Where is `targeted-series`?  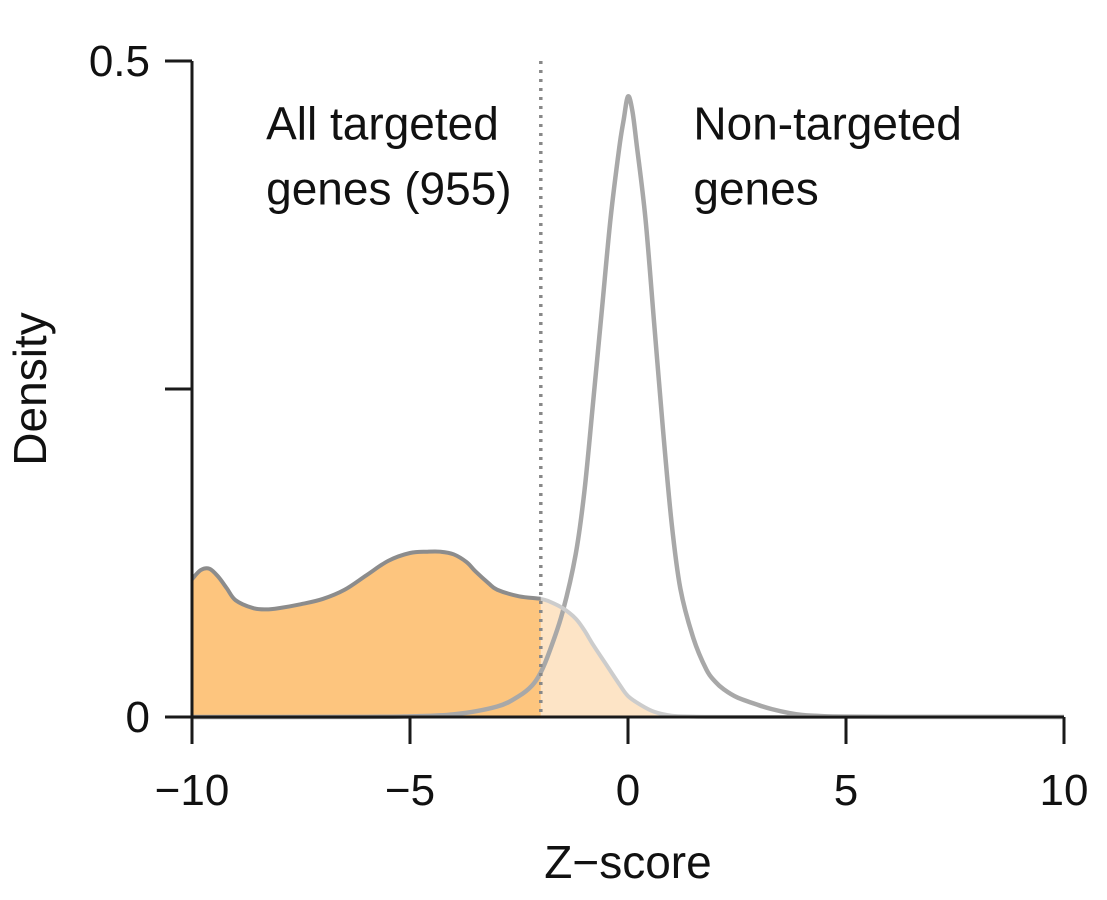
targeted-series is located at coordinates (628, 634).